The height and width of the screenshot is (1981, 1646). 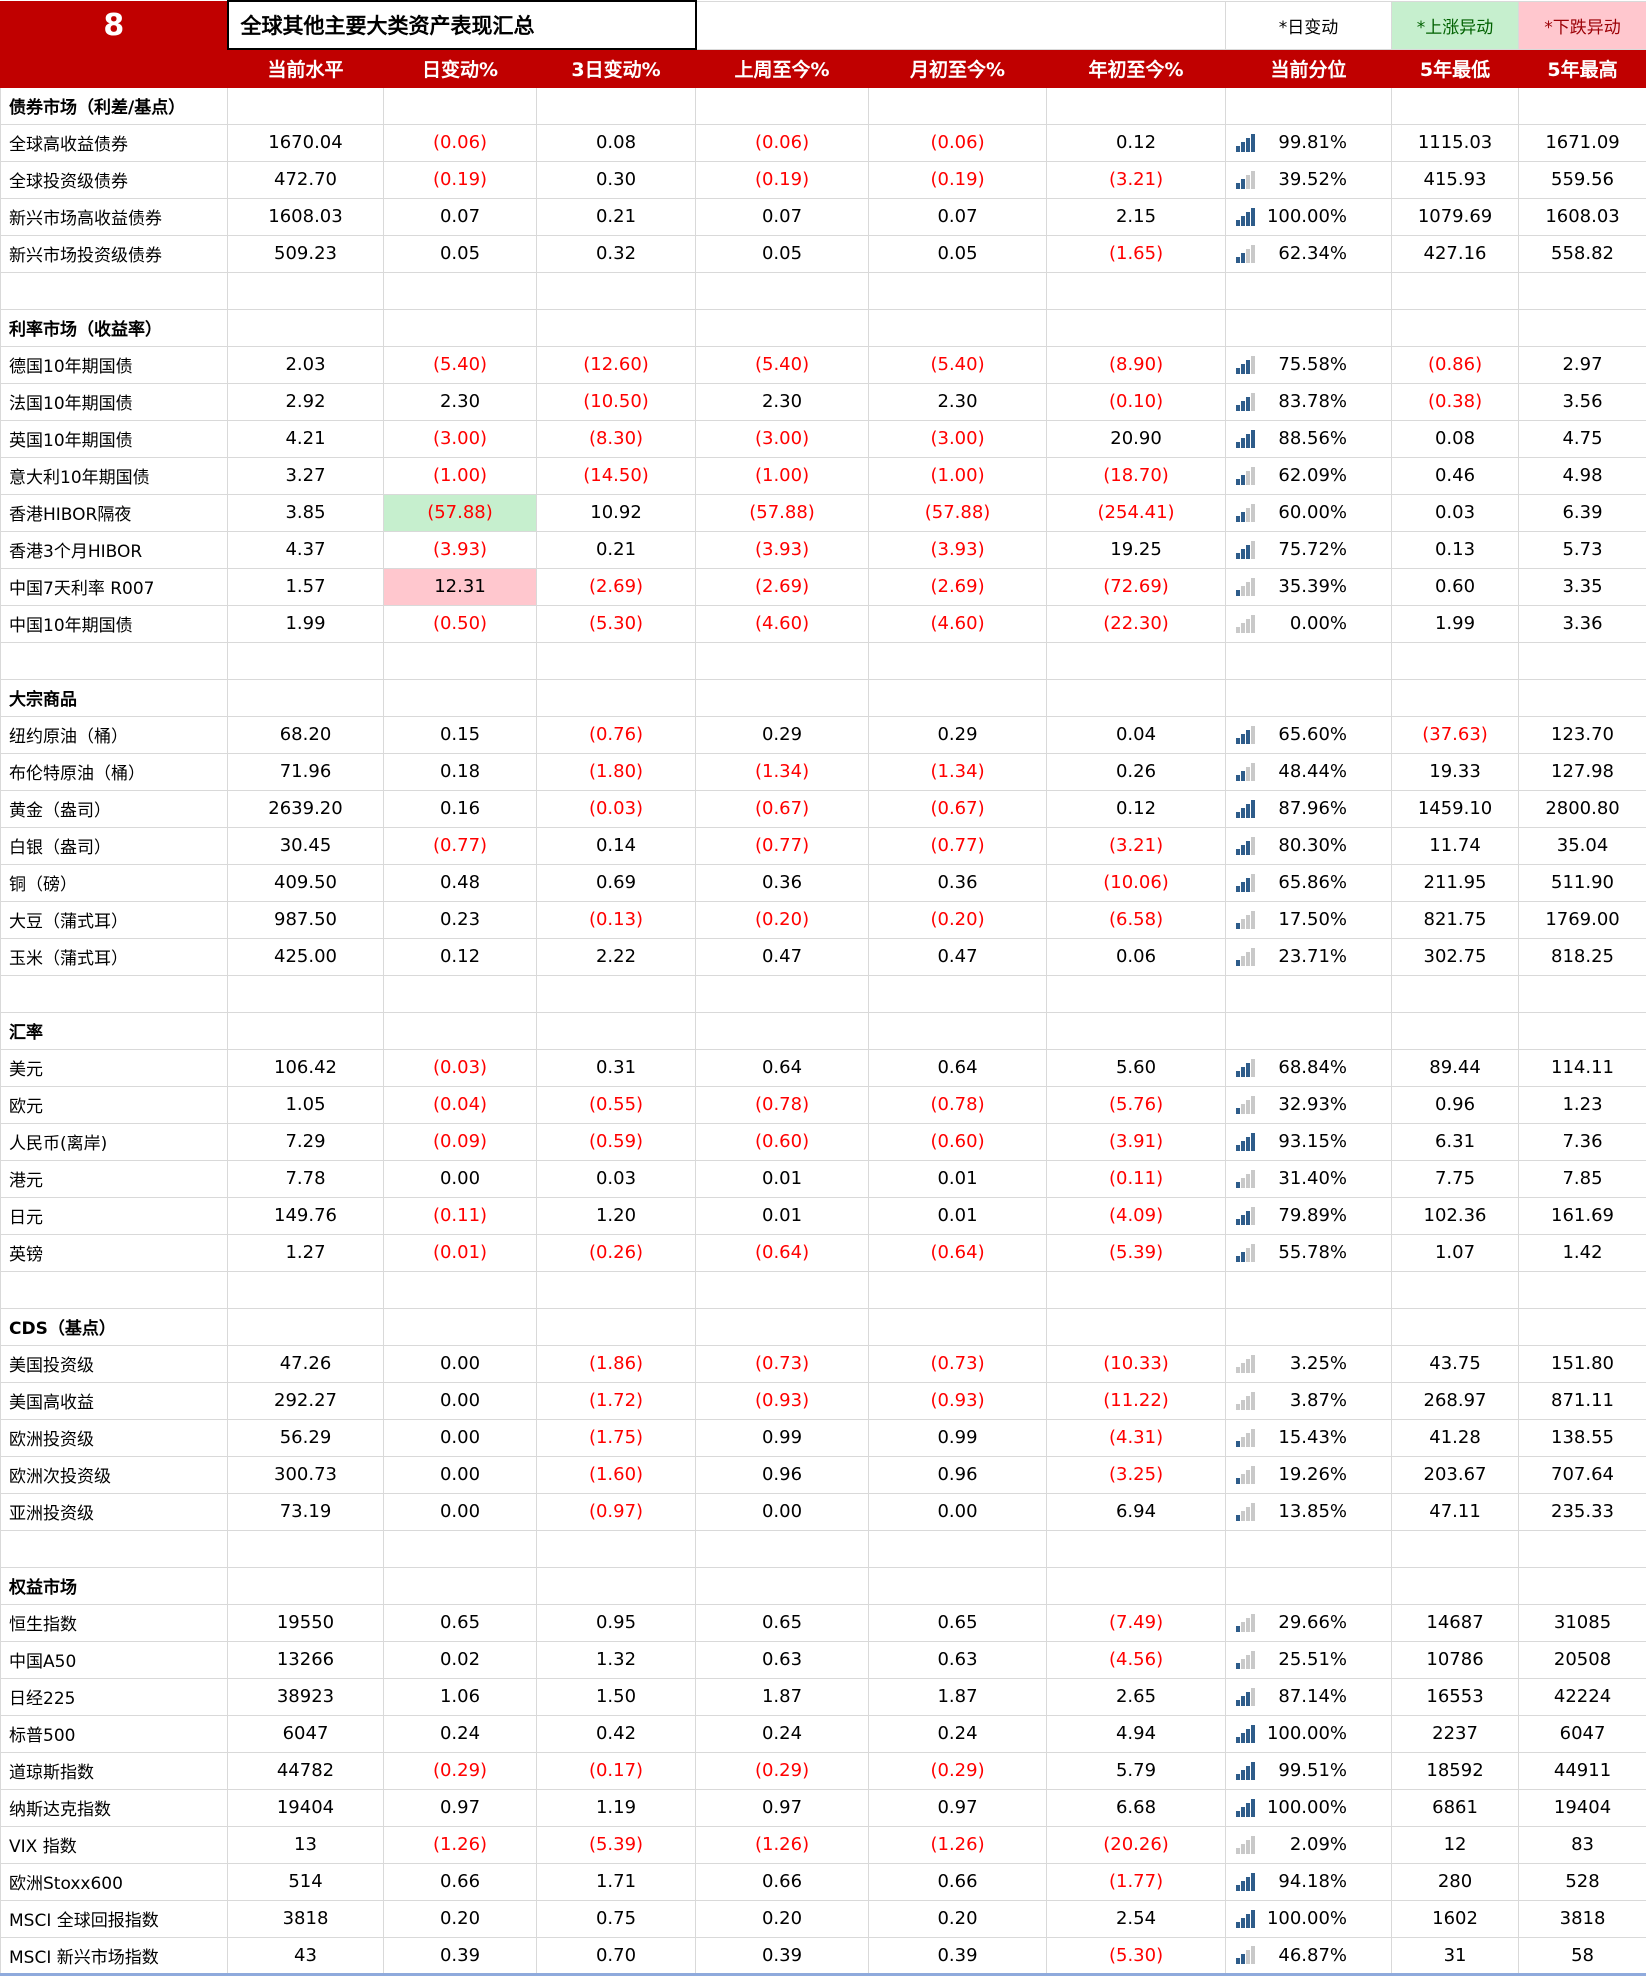 I want to click on value-cell: (2.69), so click(x=958, y=586).